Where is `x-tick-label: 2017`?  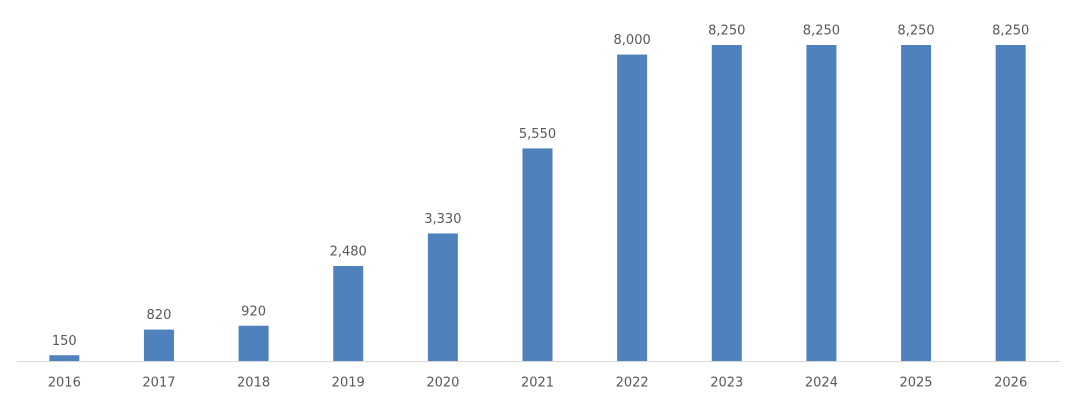 x-tick-label: 2017 is located at coordinates (158, 383).